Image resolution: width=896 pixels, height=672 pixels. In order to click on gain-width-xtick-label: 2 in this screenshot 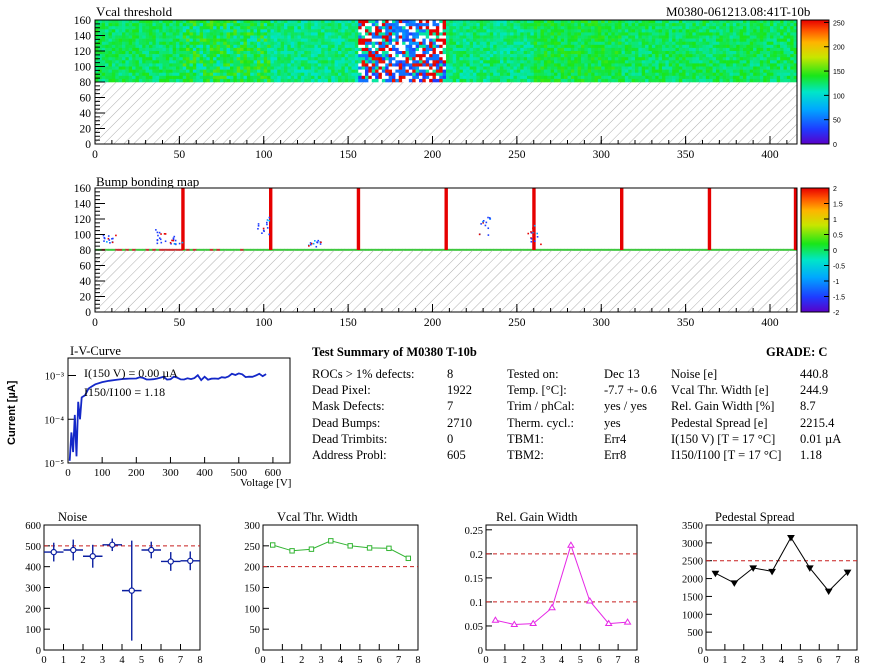, I will do `click(523, 660)`.